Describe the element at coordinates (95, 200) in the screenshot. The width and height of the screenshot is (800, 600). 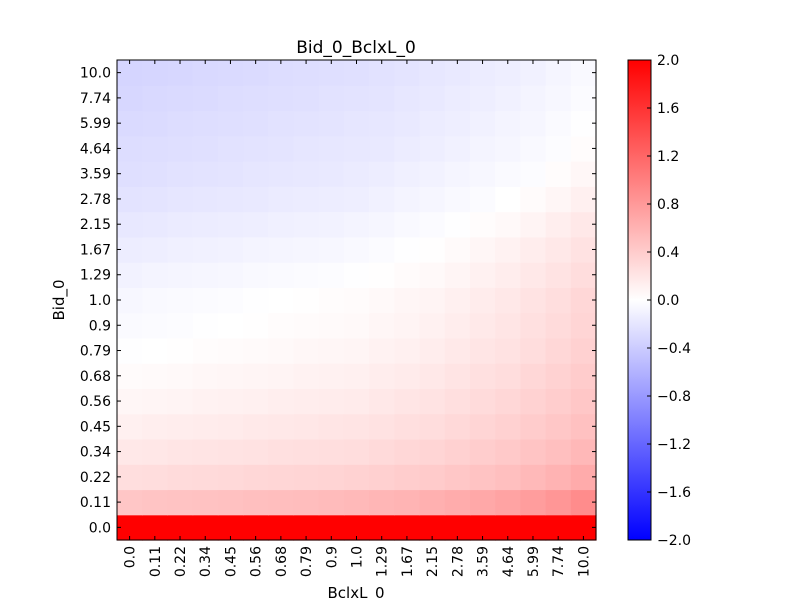
I see `y-tick-label: 2.78` at that location.